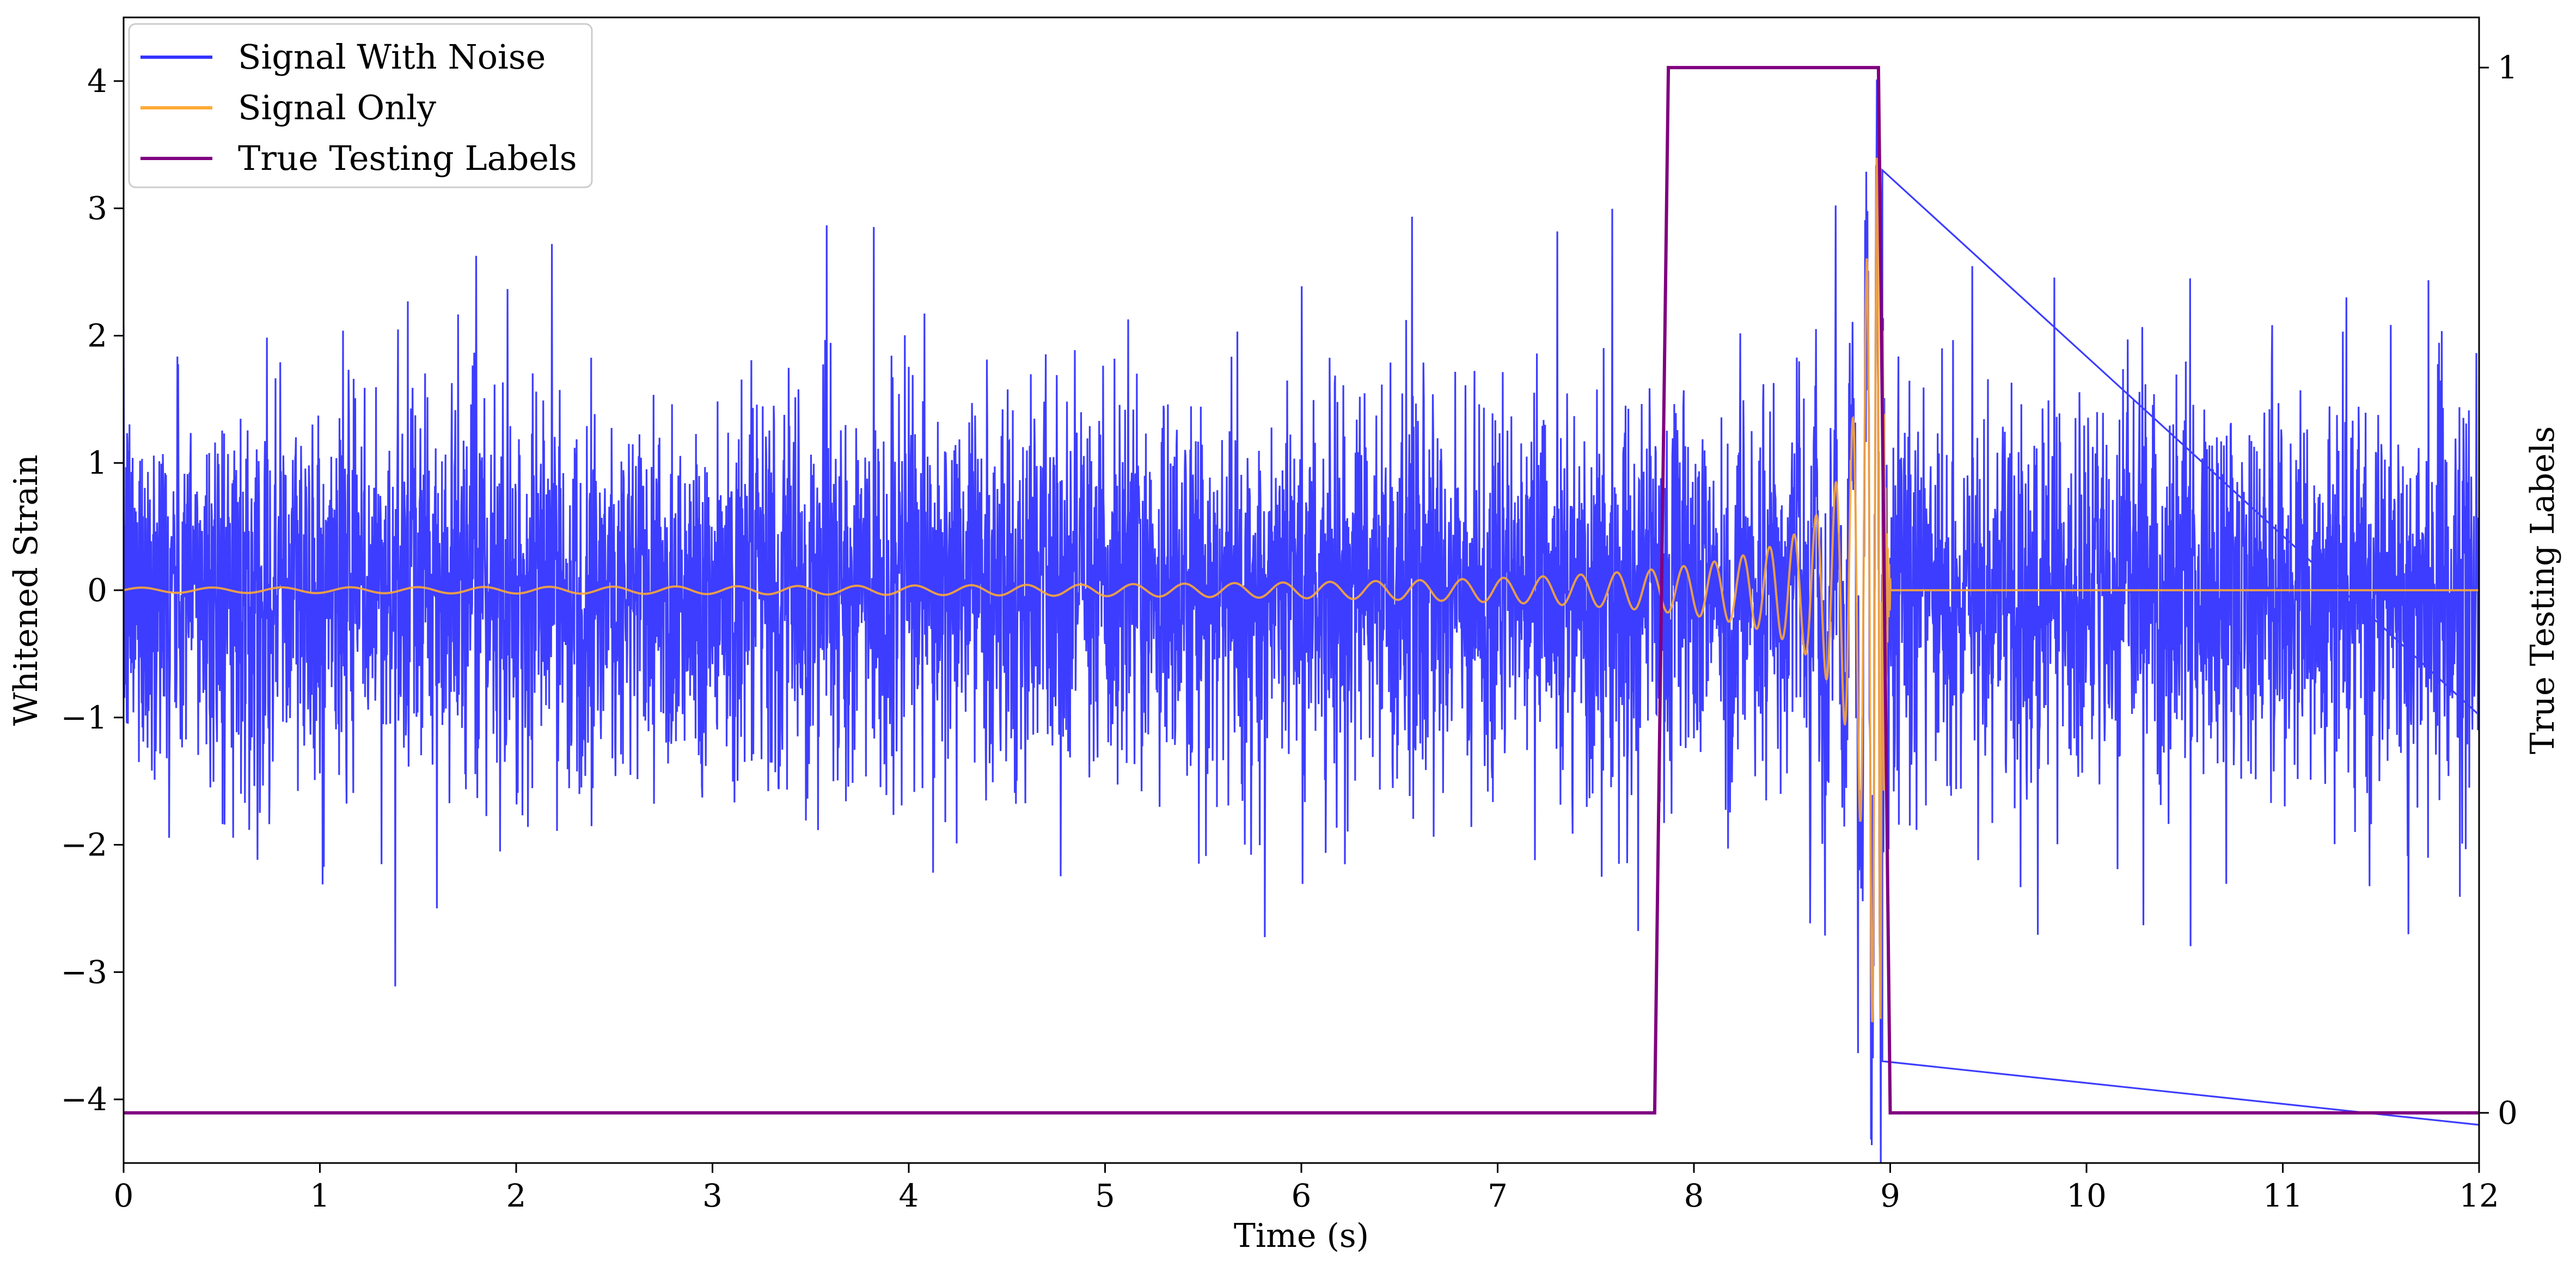 The image size is (2576, 1273). What do you see at coordinates (1890, 1196) in the screenshot?
I see `x-tick-label: 9` at bounding box center [1890, 1196].